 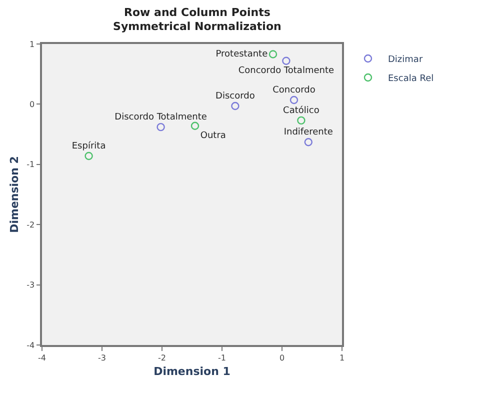 I want to click on y-axis-title: Dimension 2, so click(x=14, y=194).